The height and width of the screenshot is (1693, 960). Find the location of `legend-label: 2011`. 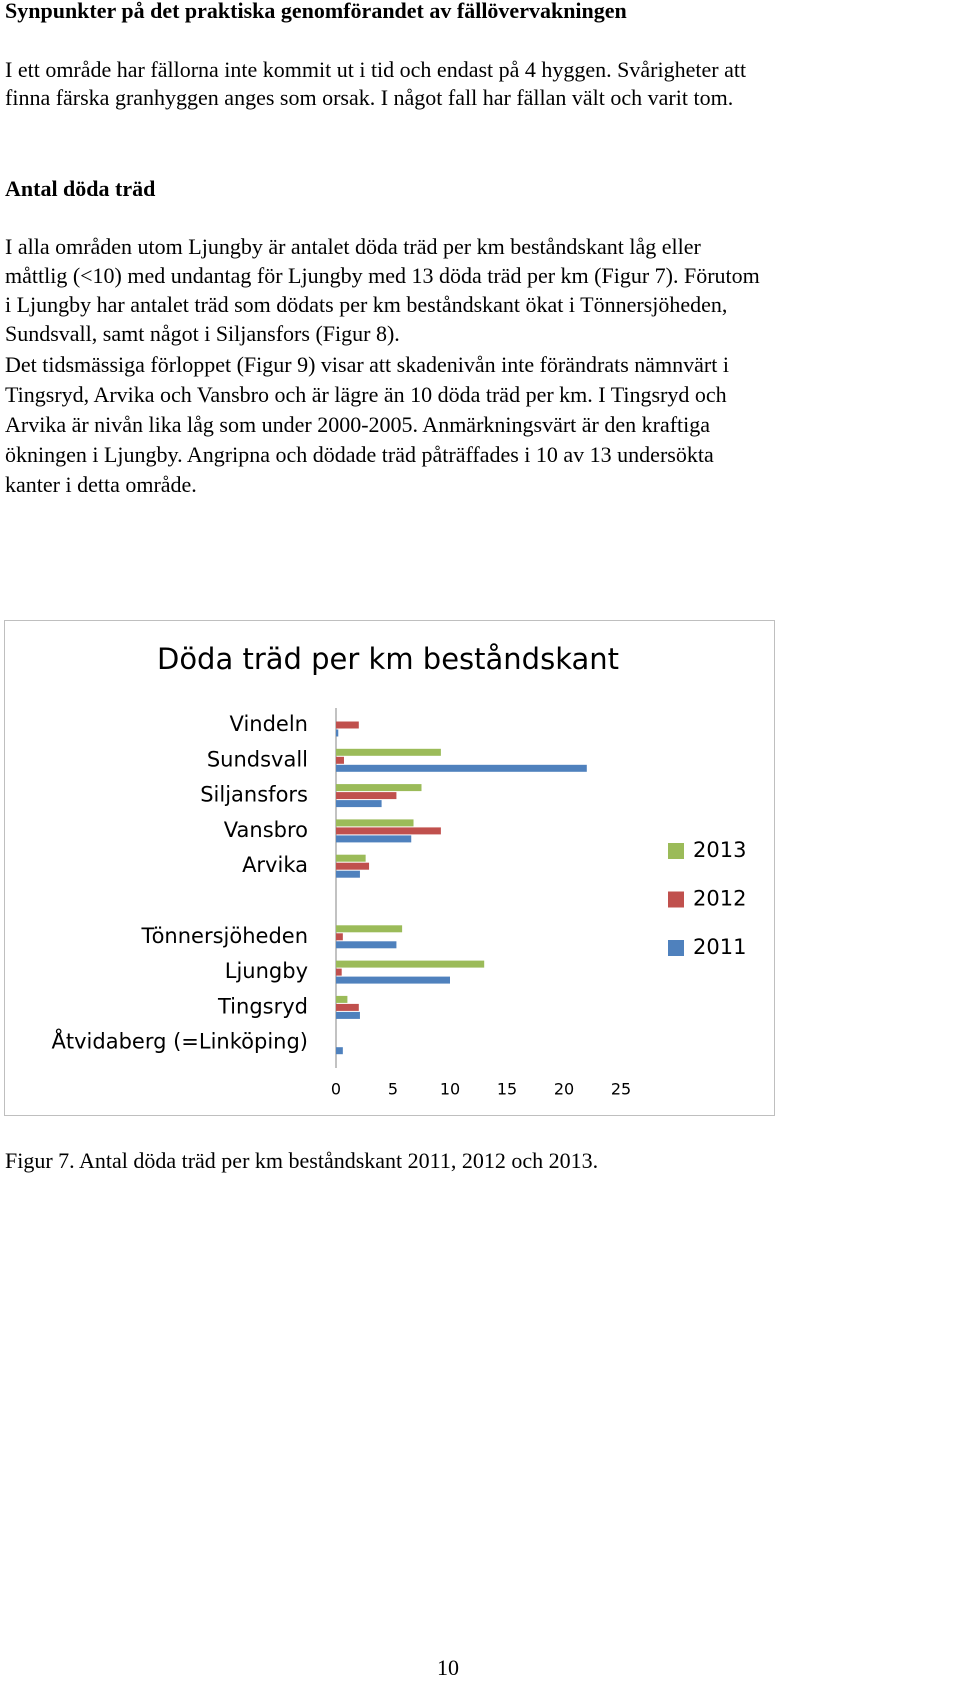

legend-label: 2011 is located at coordinates (719, 947).